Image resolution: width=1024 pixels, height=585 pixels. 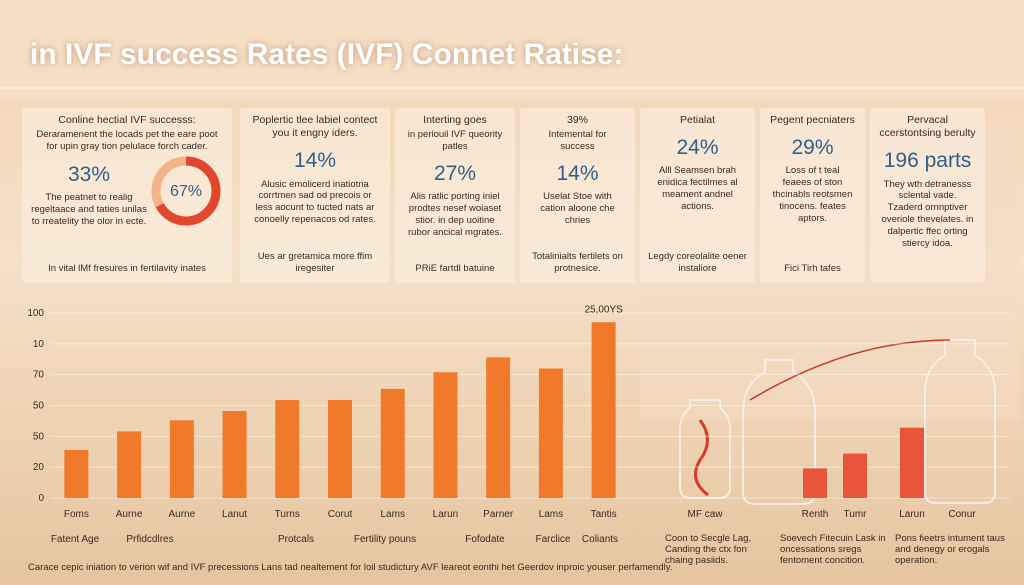 I want to click on card-caption: Fici Tirh tafes, so click(x=812, y=269).